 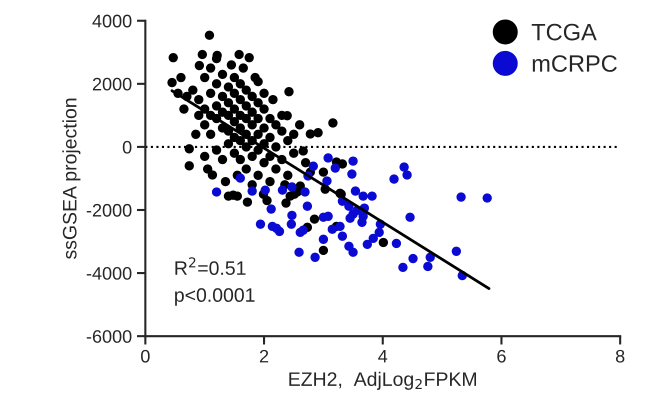 I want to click on x-tick-label: 6, so click(x=501, y=356).